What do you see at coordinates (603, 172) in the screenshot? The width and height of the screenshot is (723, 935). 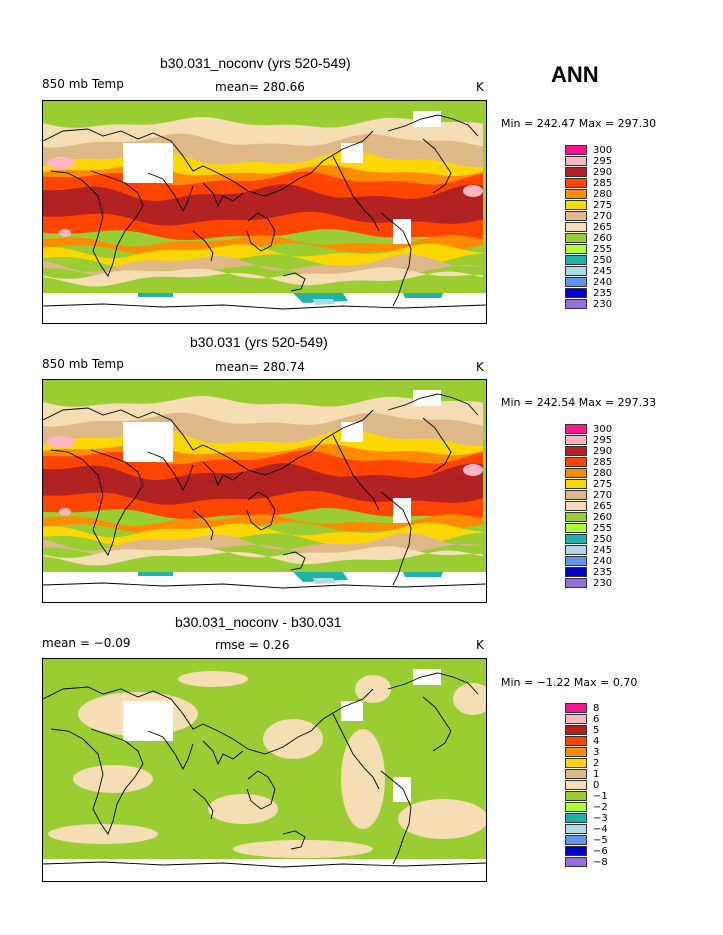 I see `legend1-label: 290` at bounding box center [603, 172].